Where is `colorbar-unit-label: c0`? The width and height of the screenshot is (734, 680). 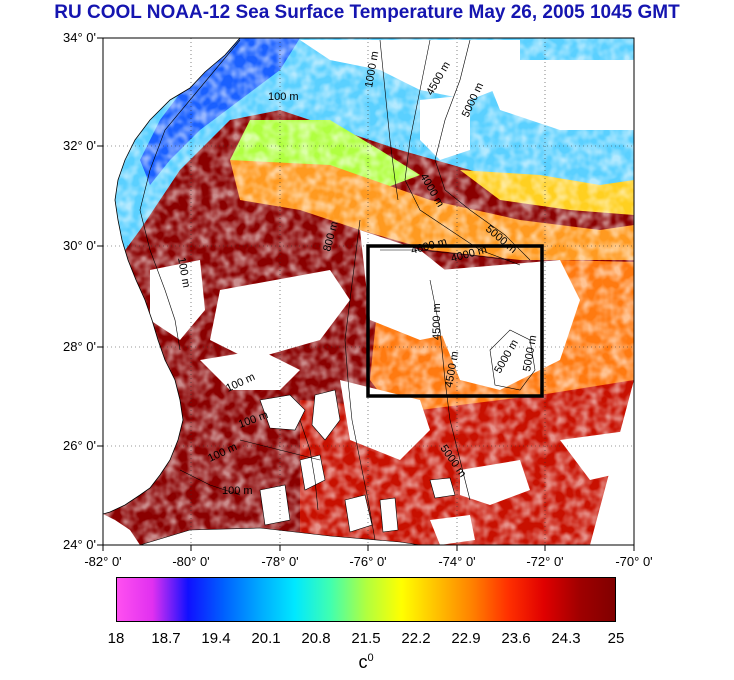
colorbar-unit-label: c0 is located at coordinates (366, 662).